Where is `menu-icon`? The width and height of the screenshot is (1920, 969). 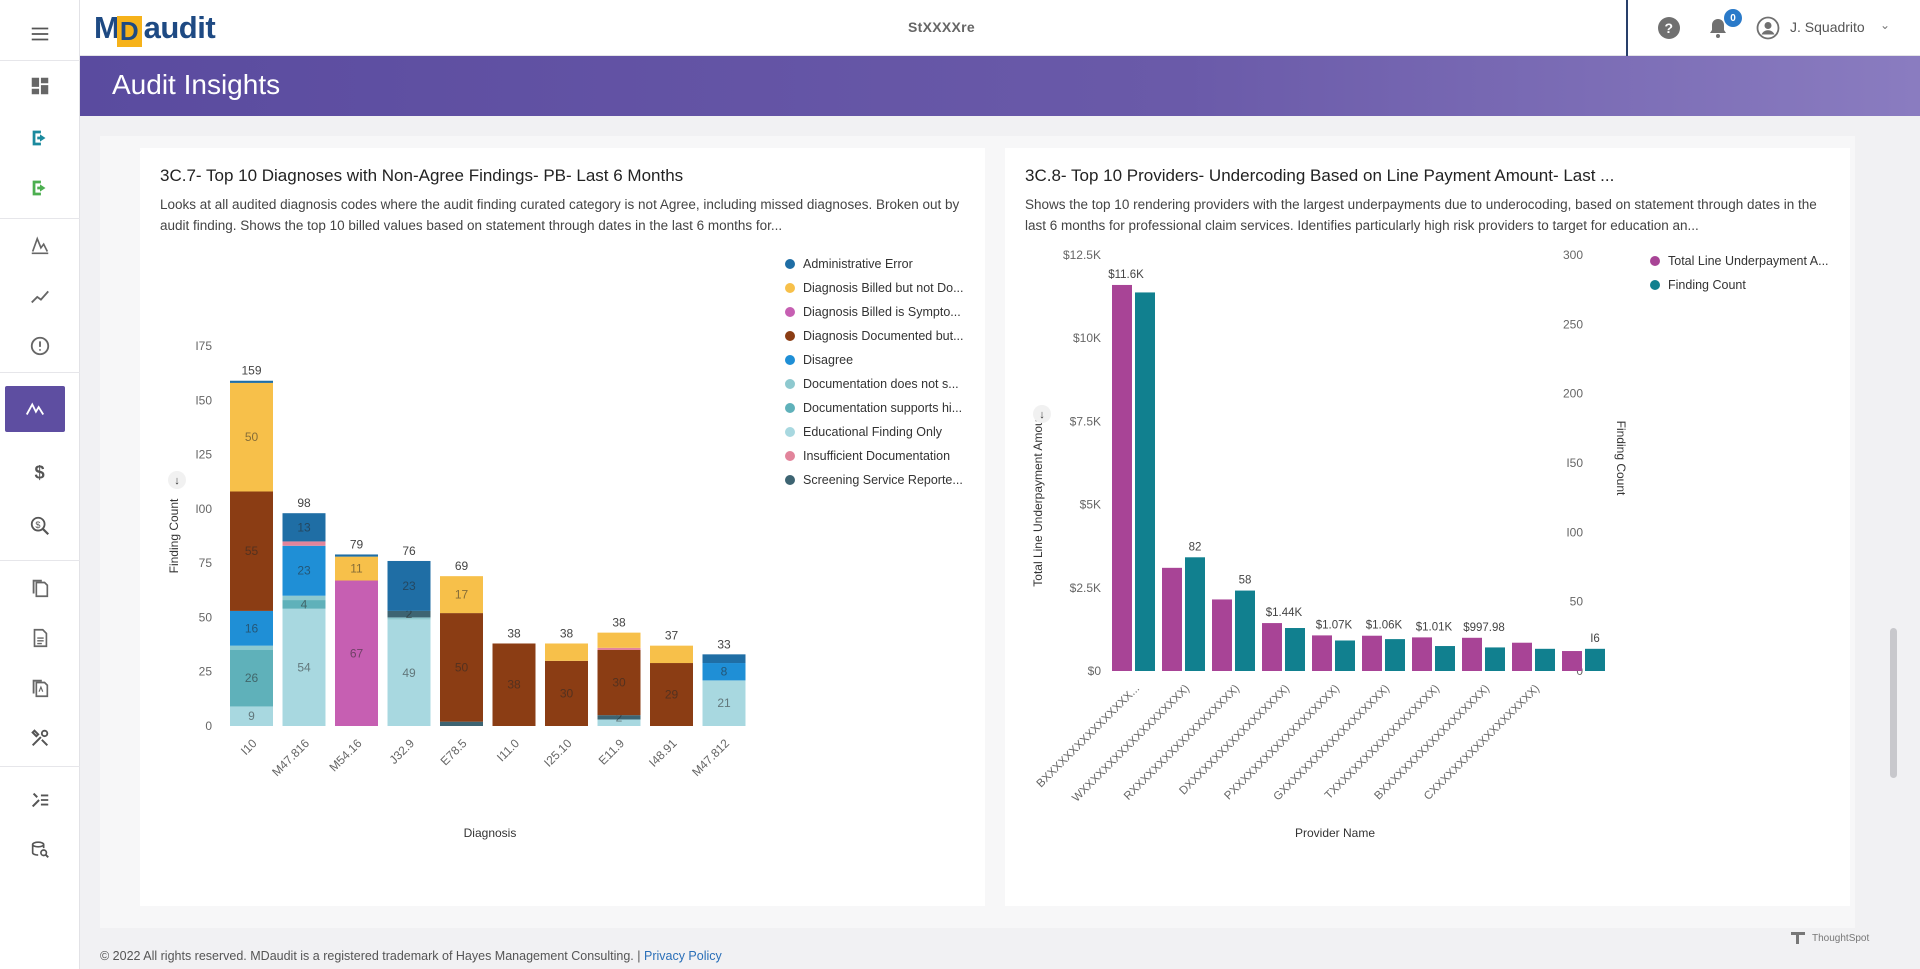
menu-icon is located at coordinates (40, 34).